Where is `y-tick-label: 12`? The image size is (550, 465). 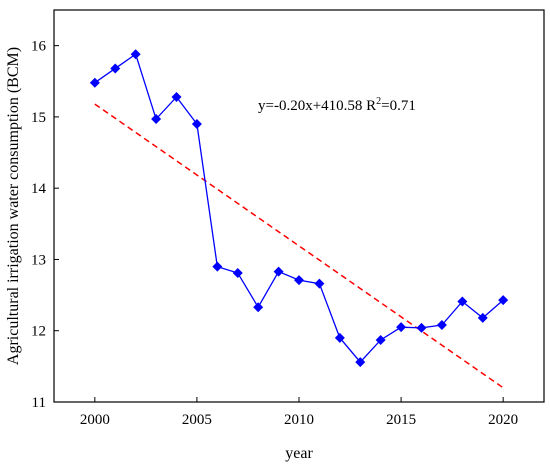 y-tick-label: 12 is located at coordinates (38, 332).